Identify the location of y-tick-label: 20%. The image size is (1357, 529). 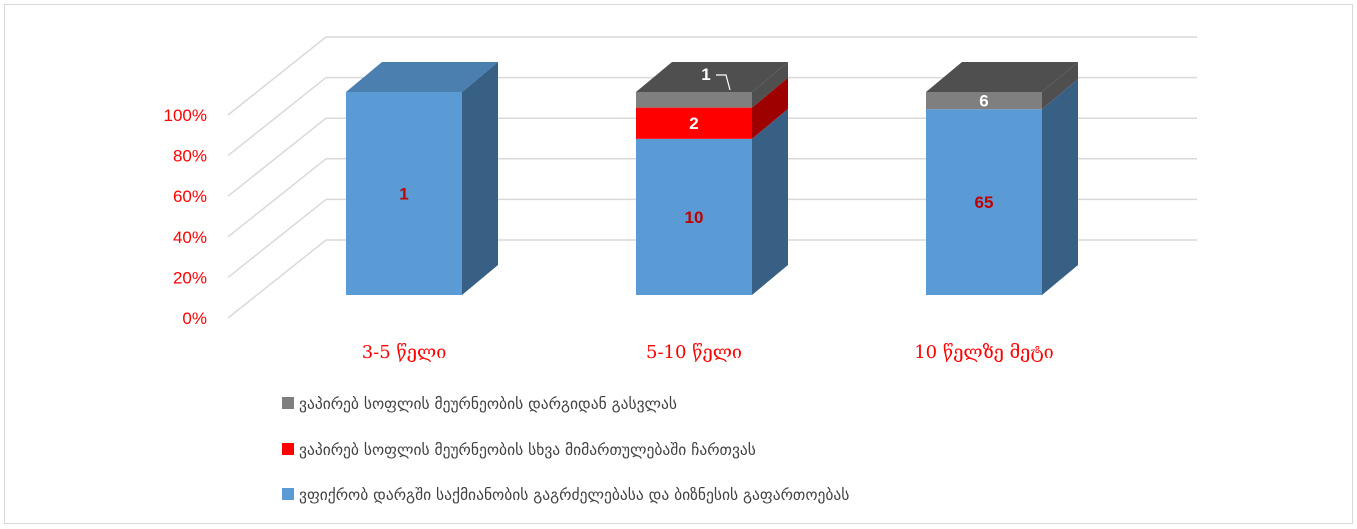
(190, 277).